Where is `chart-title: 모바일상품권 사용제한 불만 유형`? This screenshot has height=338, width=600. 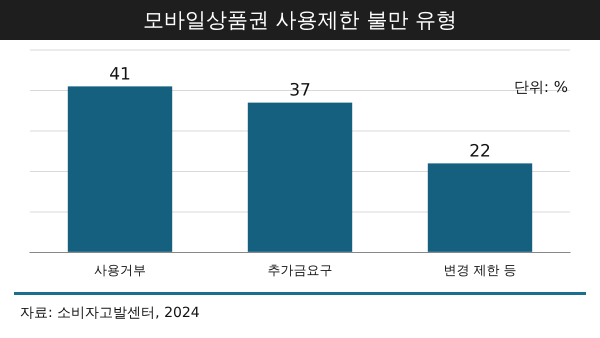 chart-title: 모바일상품권 사용제한 불만 유형 is located at coordinates (300, 20).